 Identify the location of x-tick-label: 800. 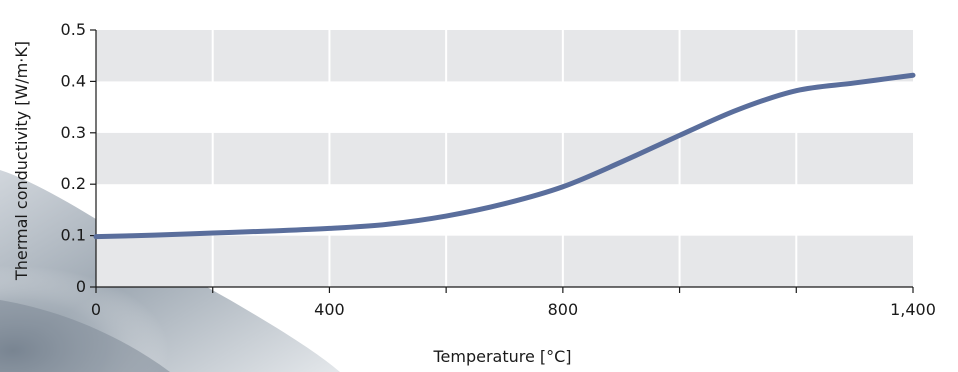
(563, 309).